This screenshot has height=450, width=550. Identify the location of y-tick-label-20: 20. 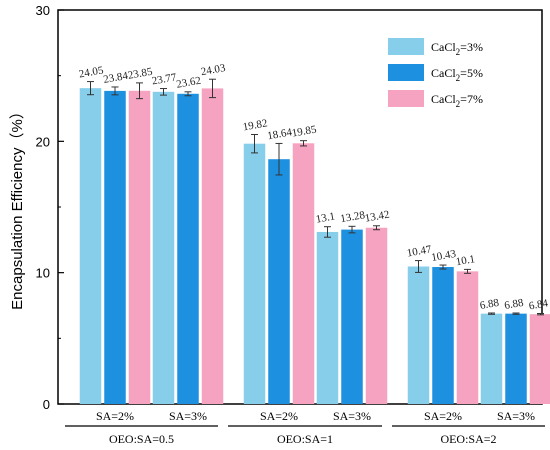
(43, 141).